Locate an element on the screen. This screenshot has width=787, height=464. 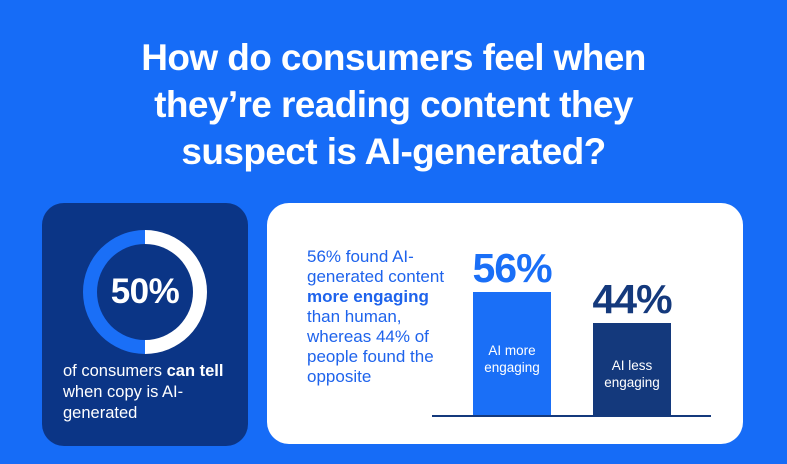
bar-ai-more-engaging: AI more engaging is located at coordinates (512, 353).